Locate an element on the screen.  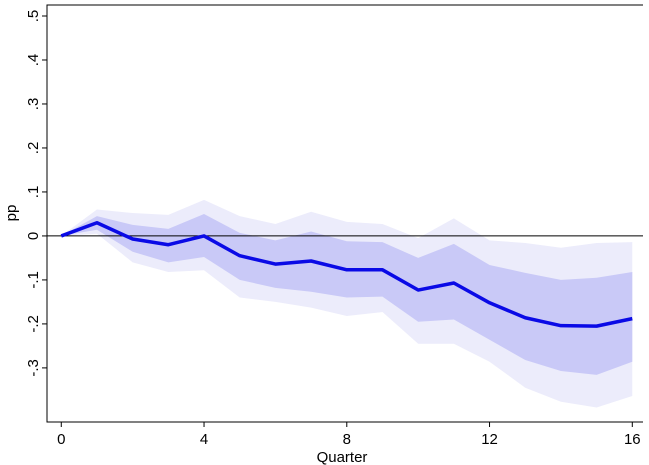
y-tick-label: -.2 is located at coordinates (33, 324).